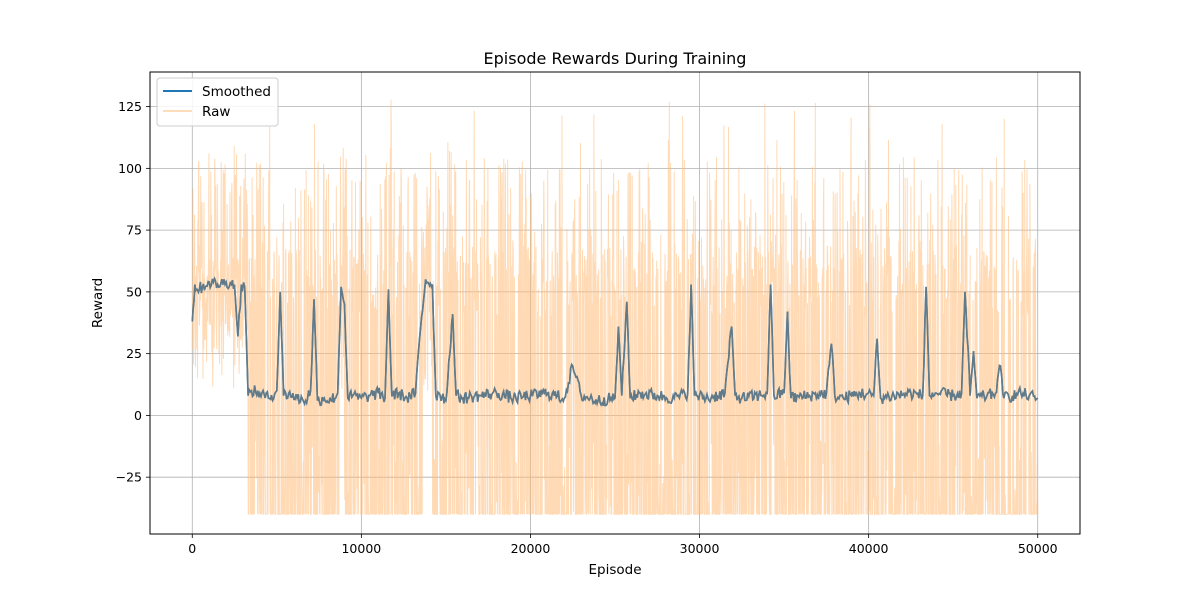 This screenshot has width=1200, height=600. I want to click on legend-label-smoothed: Smoothed, so click(236, 92).